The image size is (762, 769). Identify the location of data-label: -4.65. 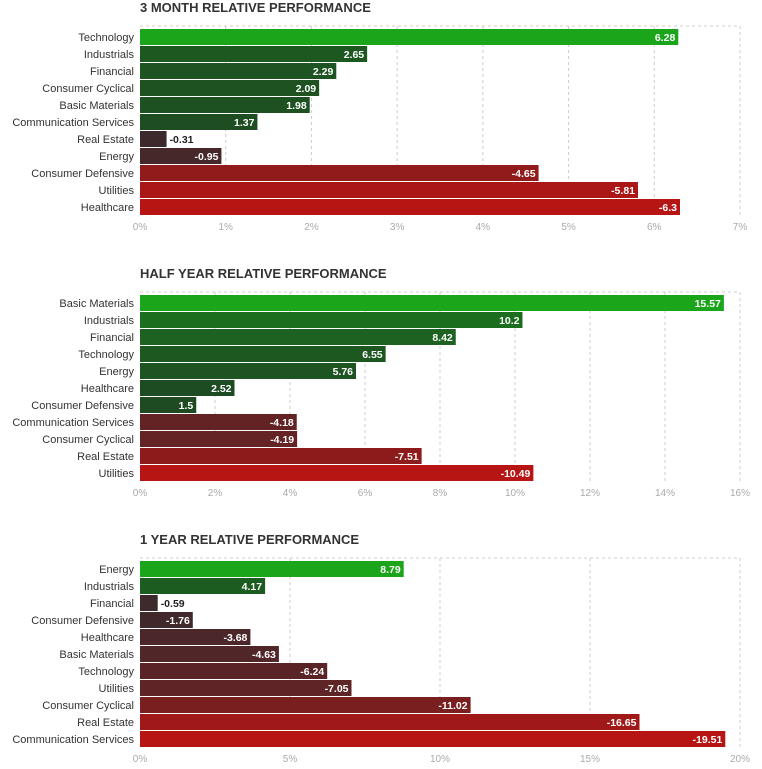
(524, 174).